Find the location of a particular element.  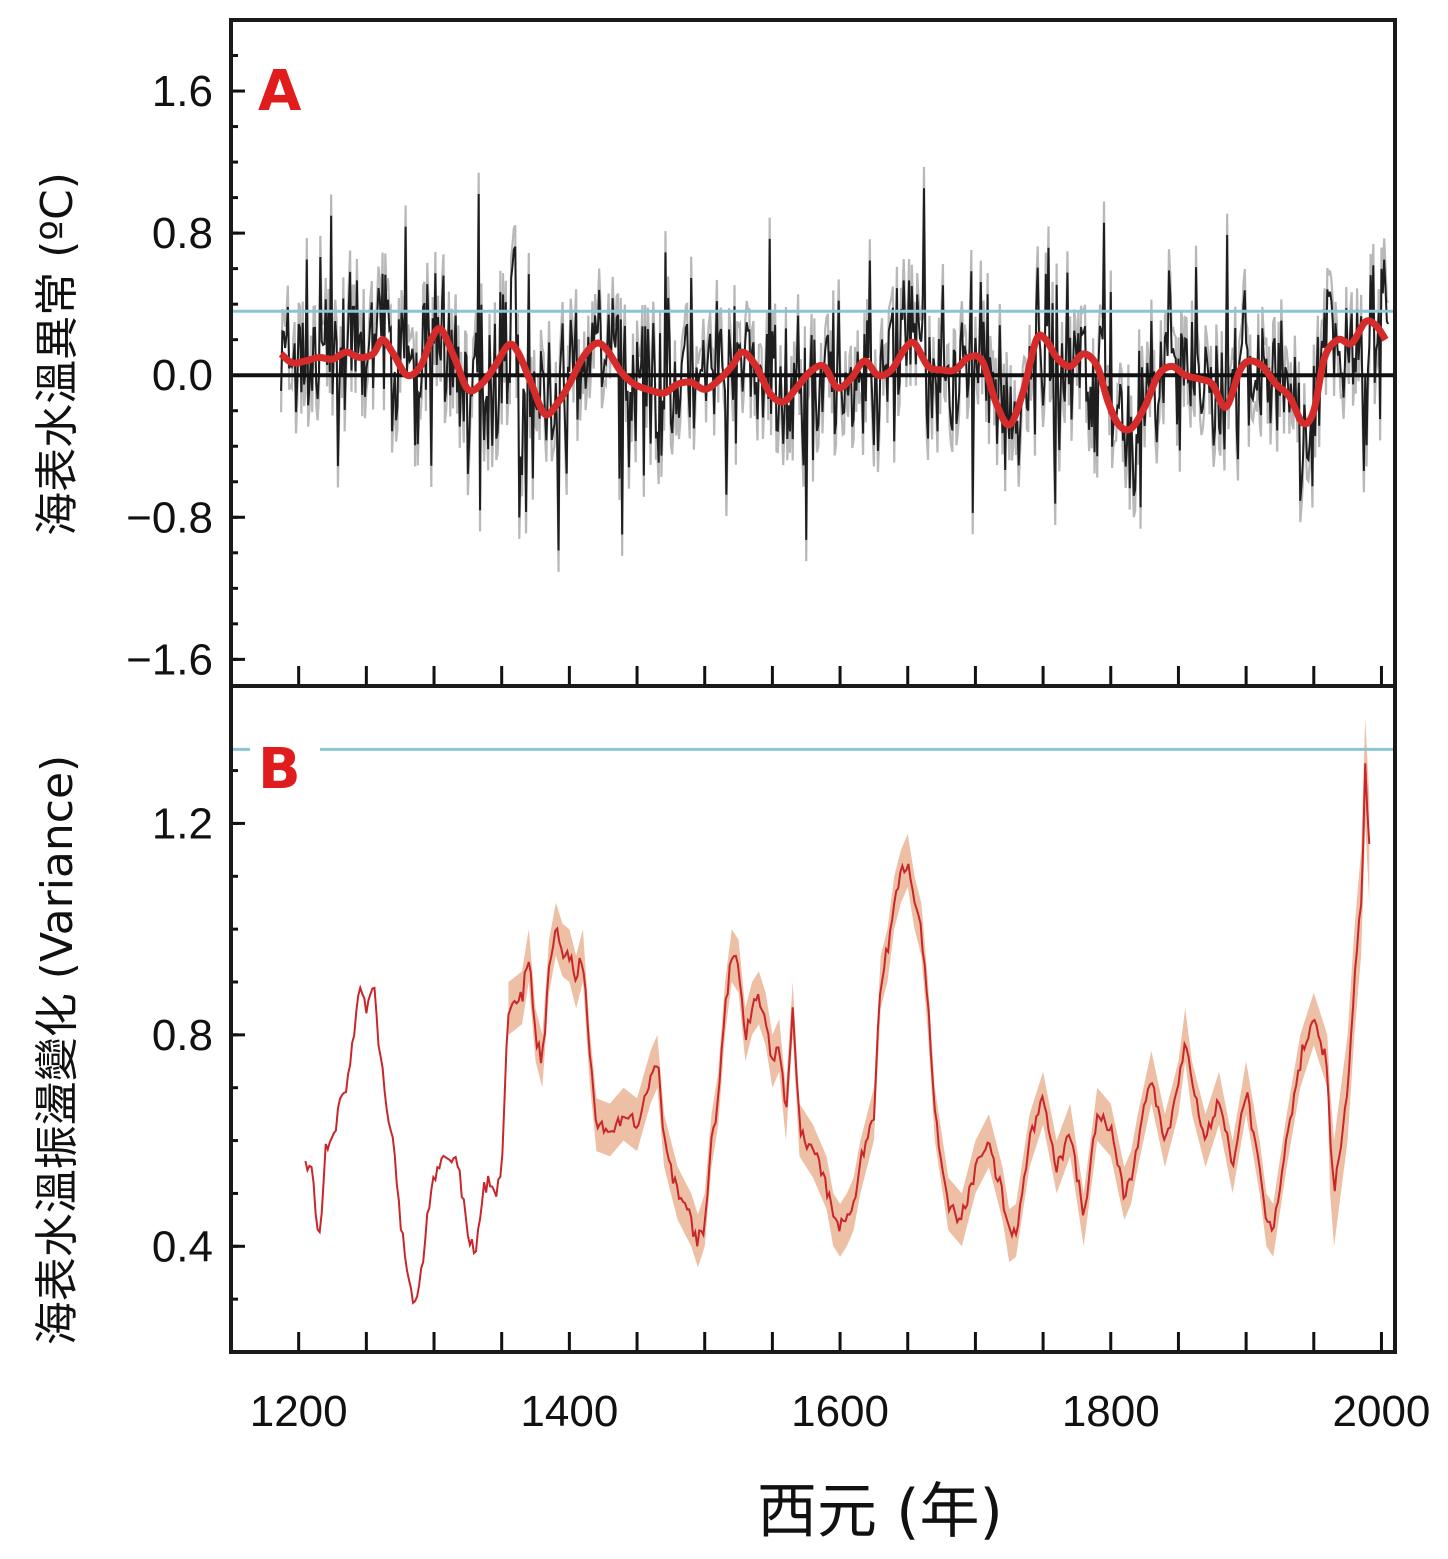

x-tick-label: 1400 is located at coordinates (569, 1411).